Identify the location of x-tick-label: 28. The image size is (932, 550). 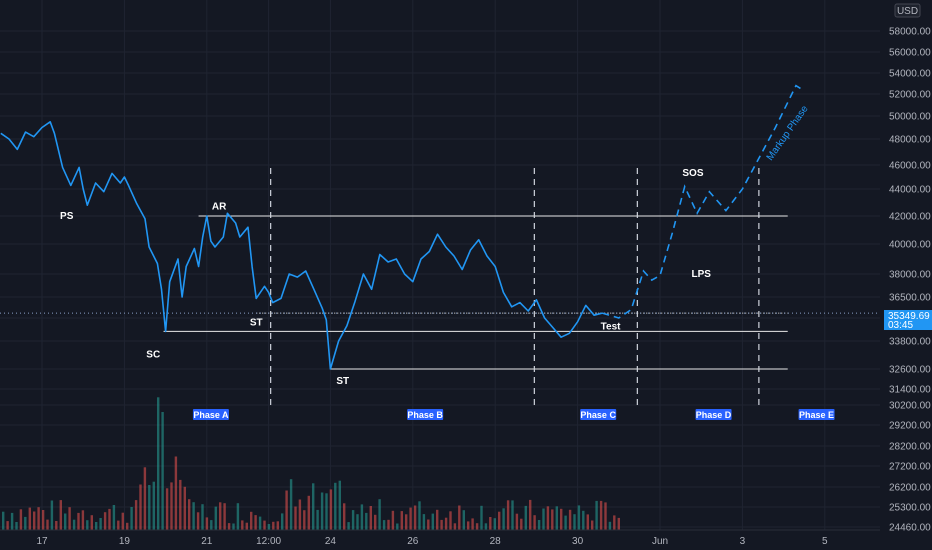
(496, 541).